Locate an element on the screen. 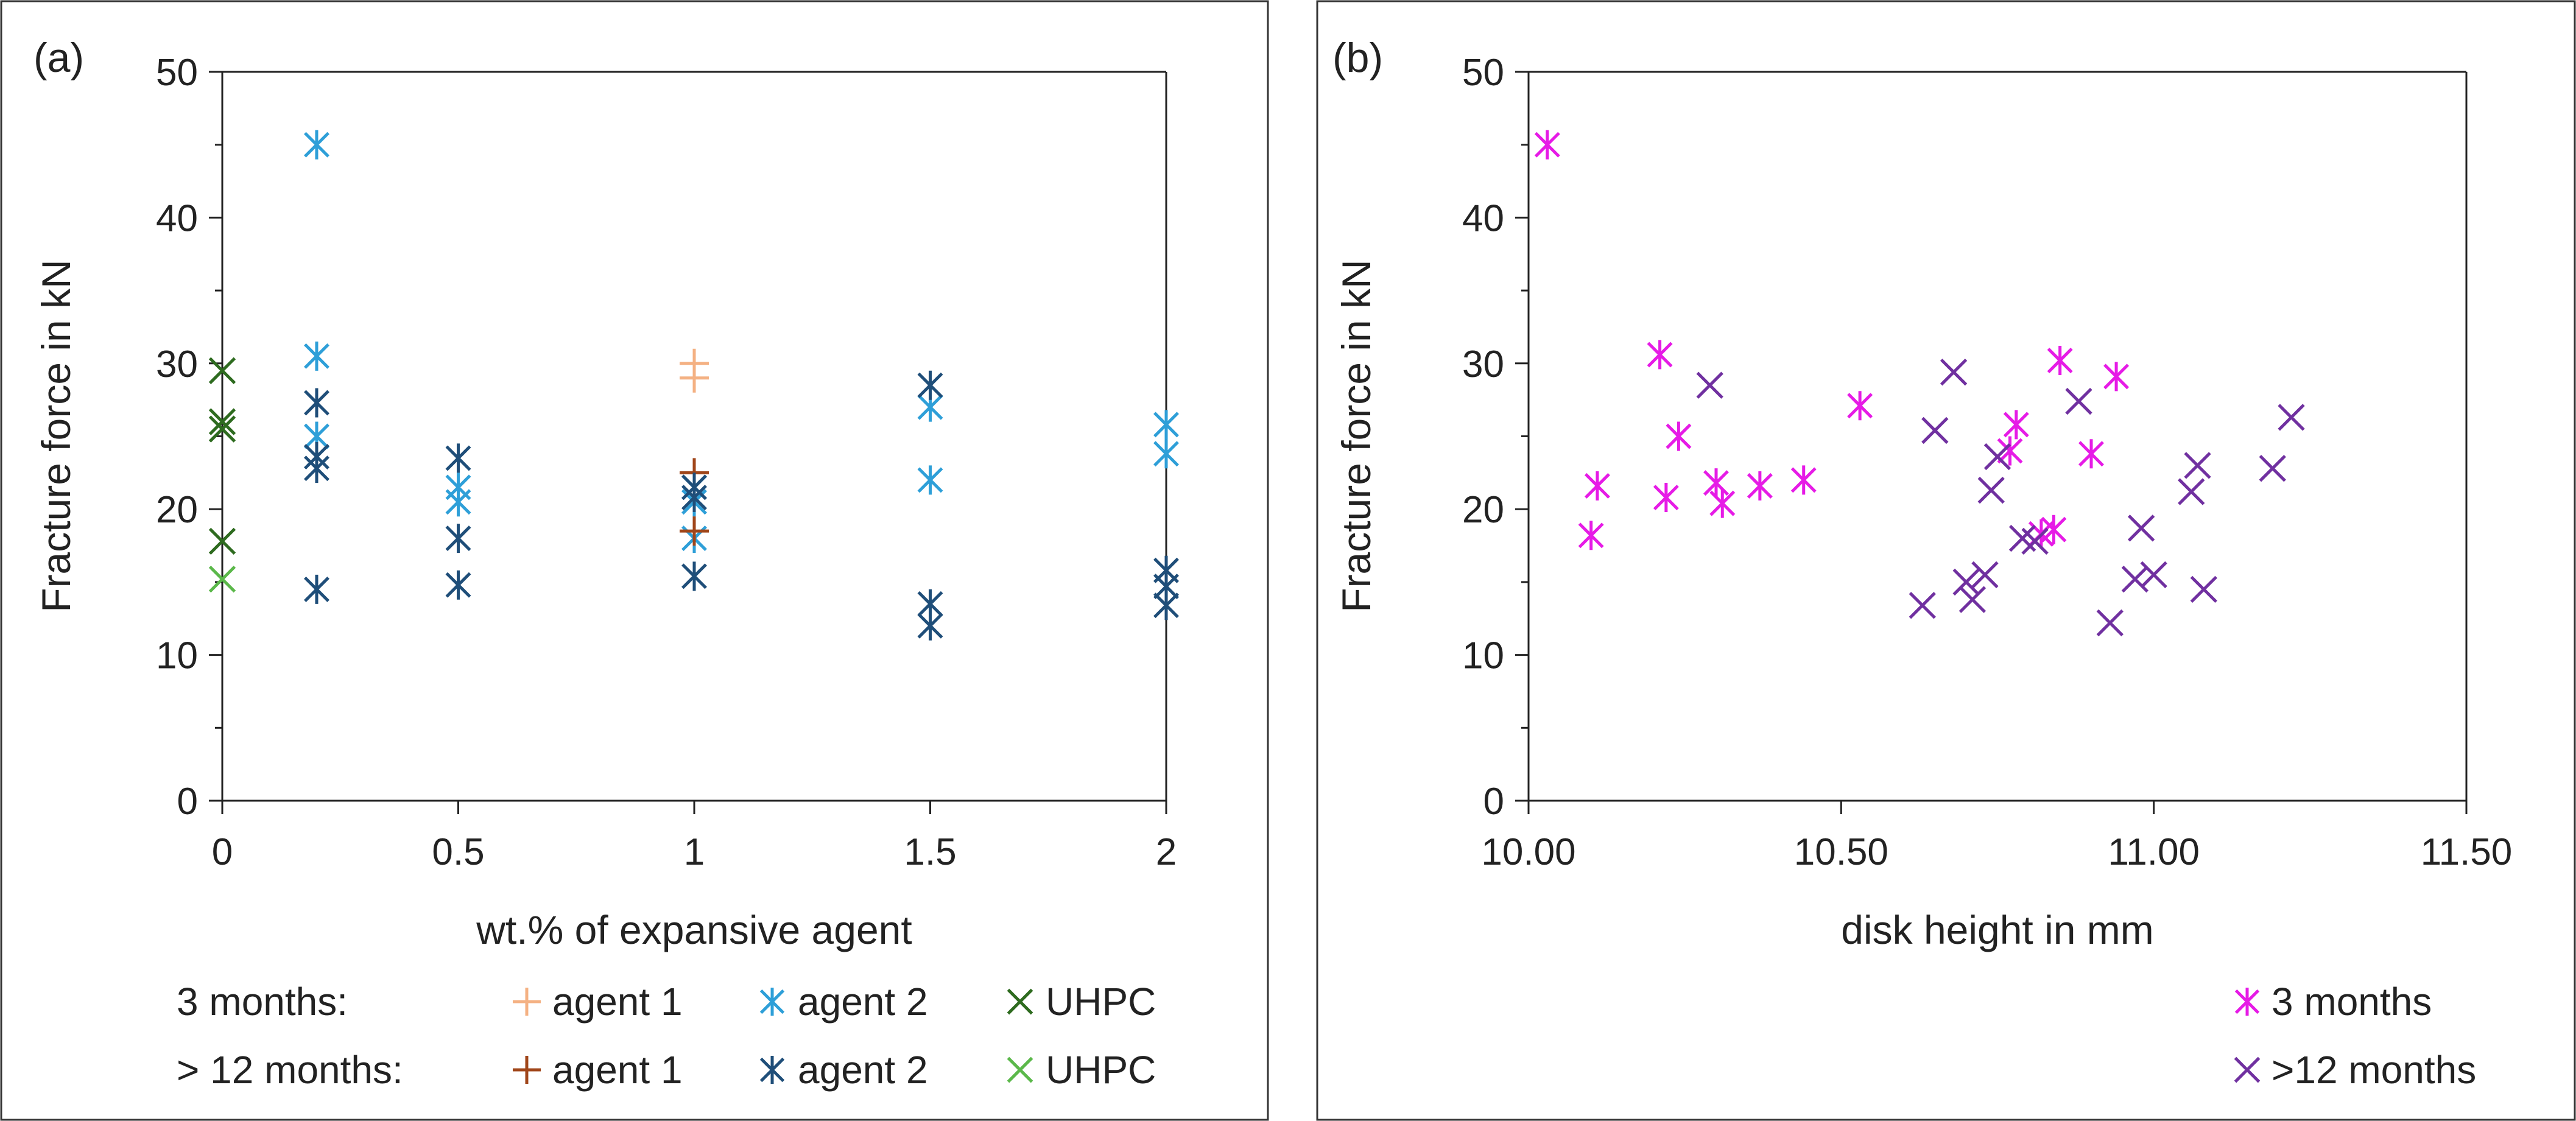  x-tick-label: 1 is located at coordinates (694, 852).